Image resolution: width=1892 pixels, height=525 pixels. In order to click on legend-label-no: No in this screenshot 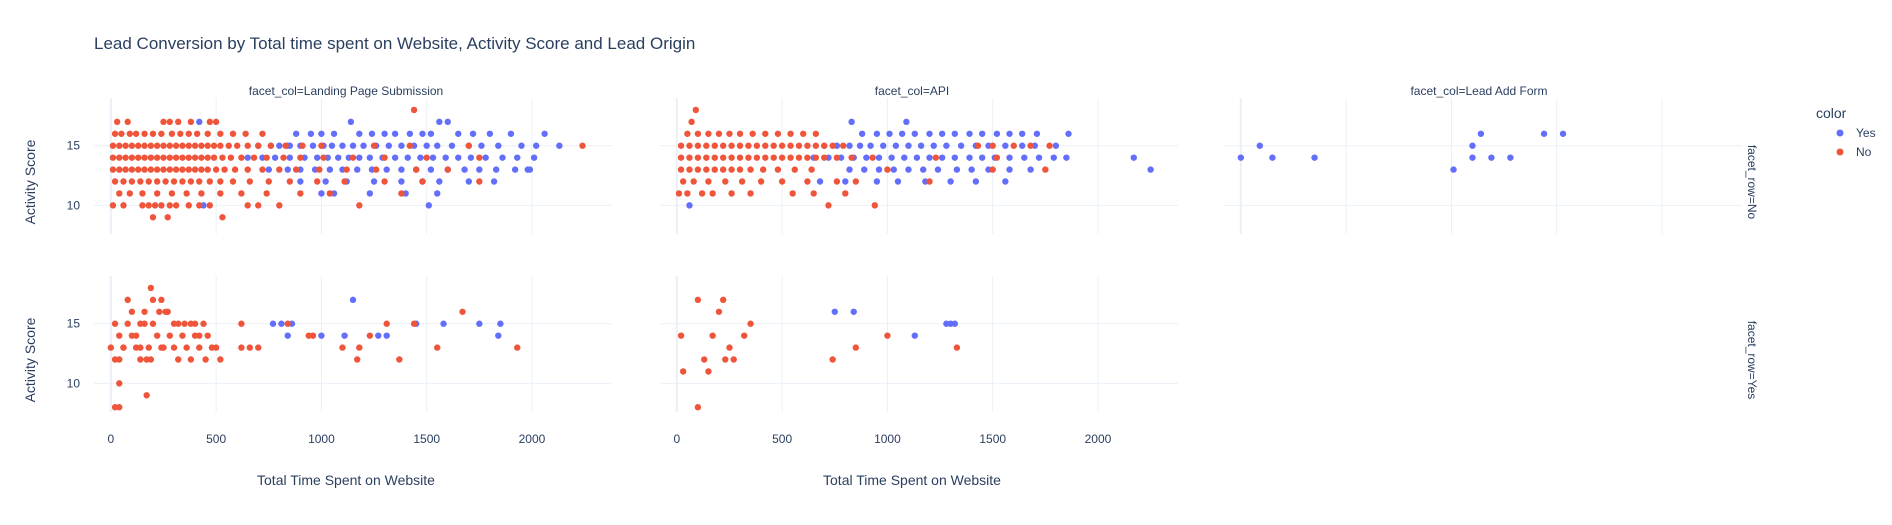, I will do `click(1864, 152)`.